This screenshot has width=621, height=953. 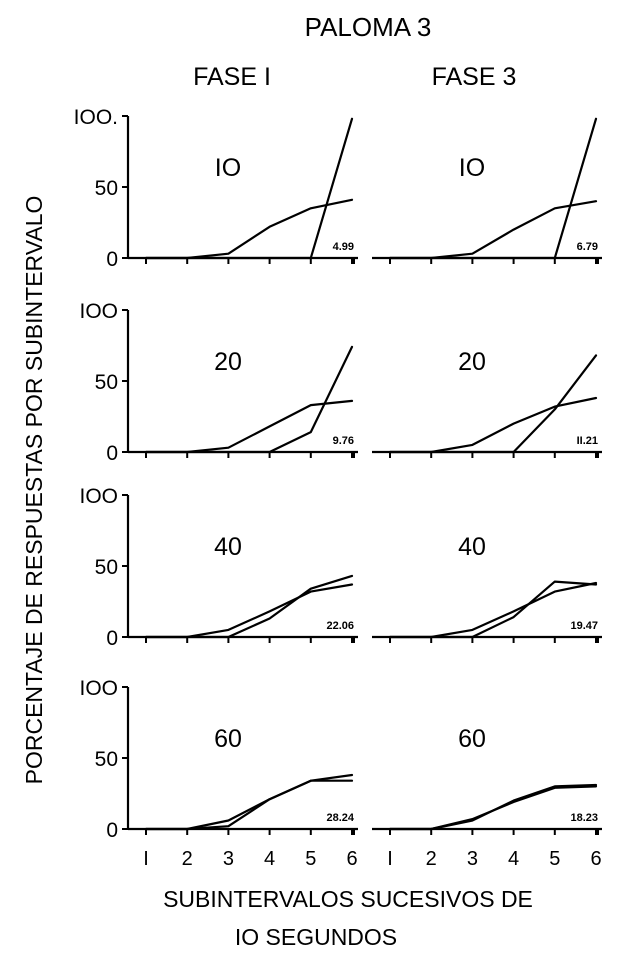 What do you see at coordinates (348, 899) in the screenshot?
I see `x-axis-label-line-1: SUBINTERVALOS SUCESIVOS DE` at bounding box center [348, 899].